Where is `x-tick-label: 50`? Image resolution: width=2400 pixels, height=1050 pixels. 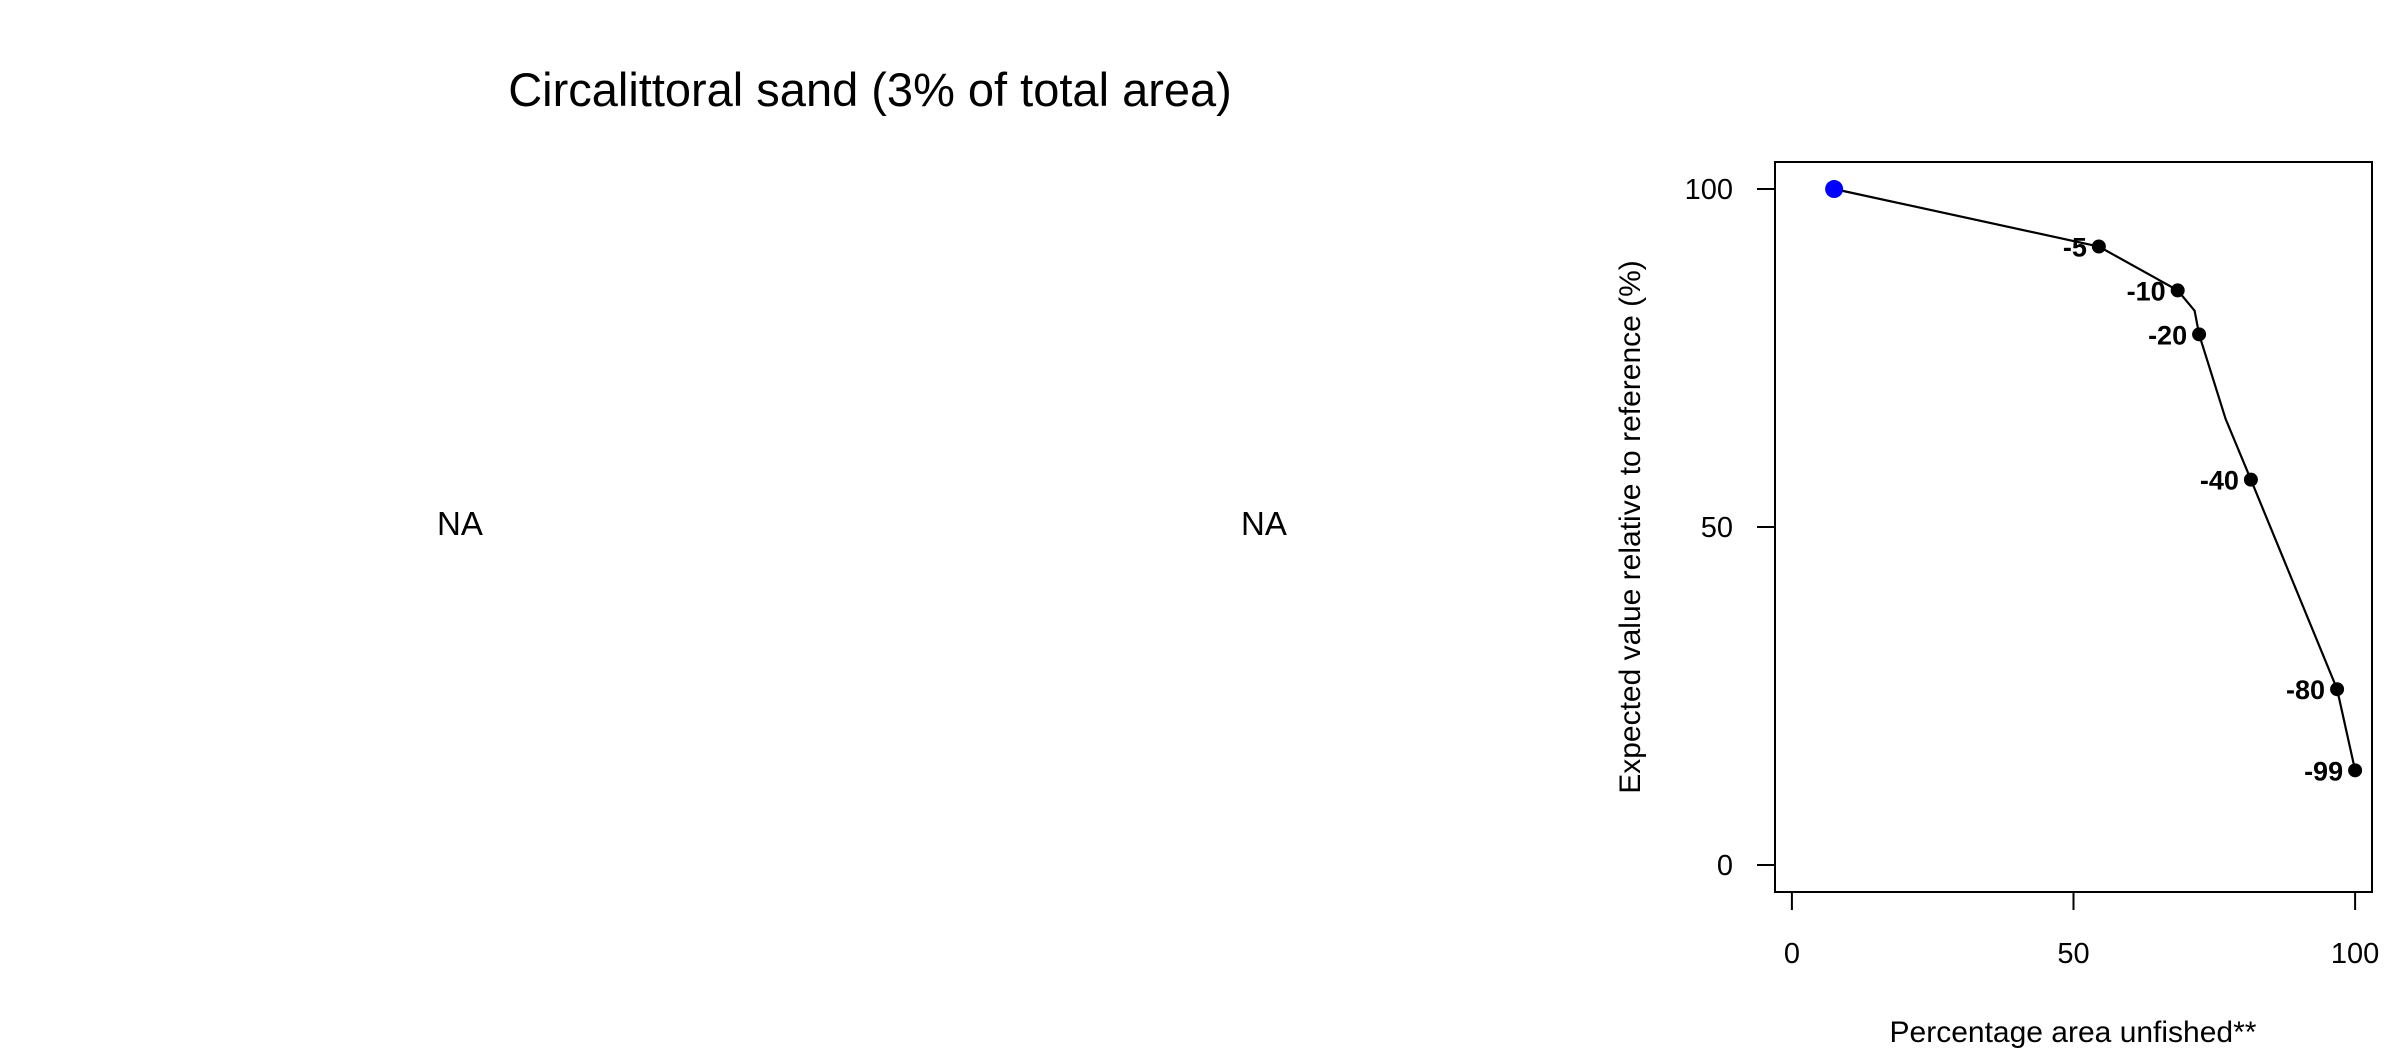
x-tick-label: 50 is located at coordinates (2073, 954).